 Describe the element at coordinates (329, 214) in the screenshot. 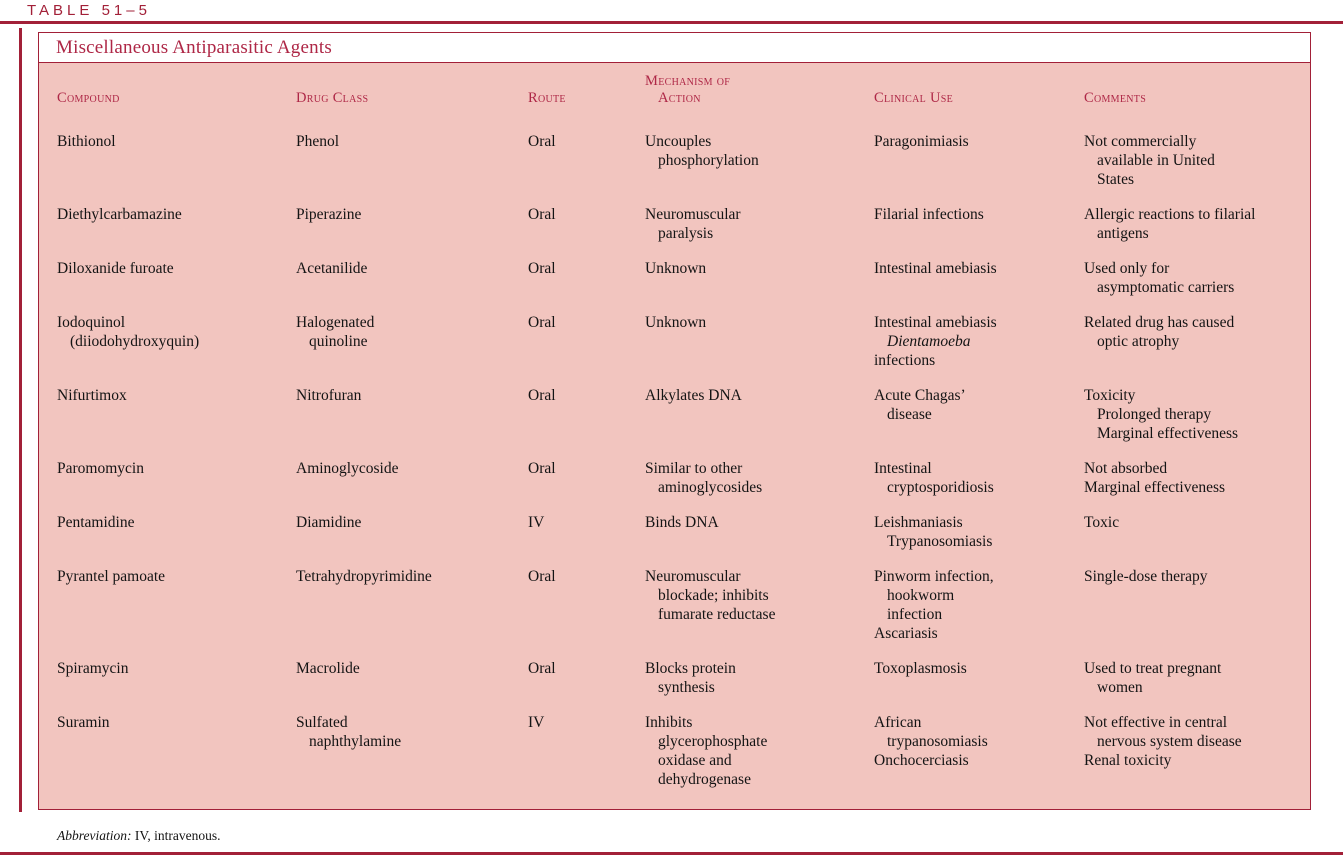

I see `cell-line: Piperazine` at that location.